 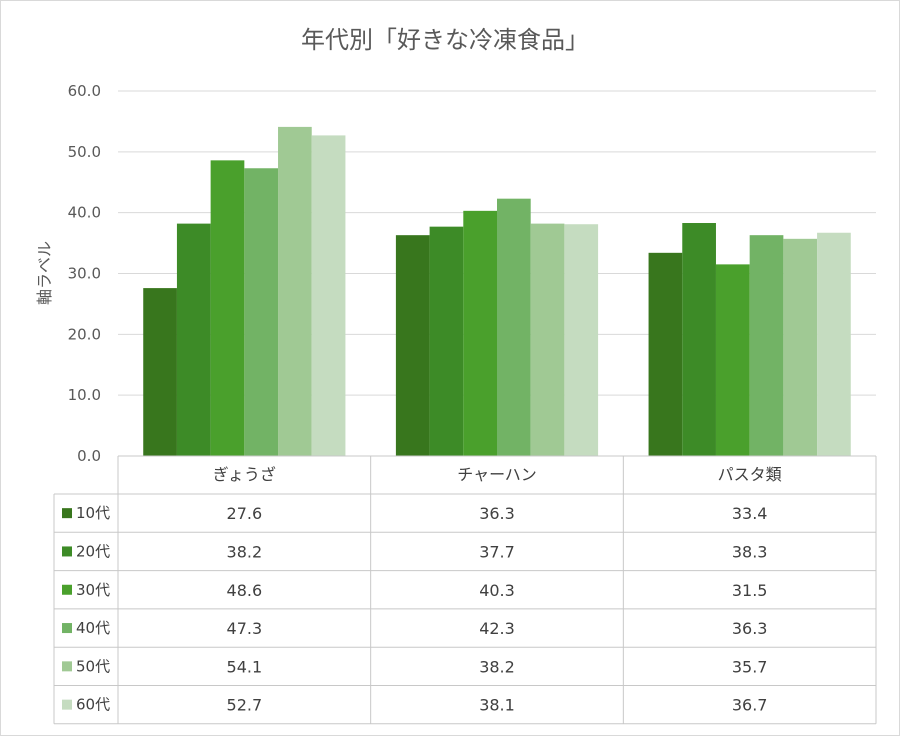 What do you see at coordinates (84, 91) in the screenshot?
I see `y-tick-label: 60.0` at bounding box center [84, 91].